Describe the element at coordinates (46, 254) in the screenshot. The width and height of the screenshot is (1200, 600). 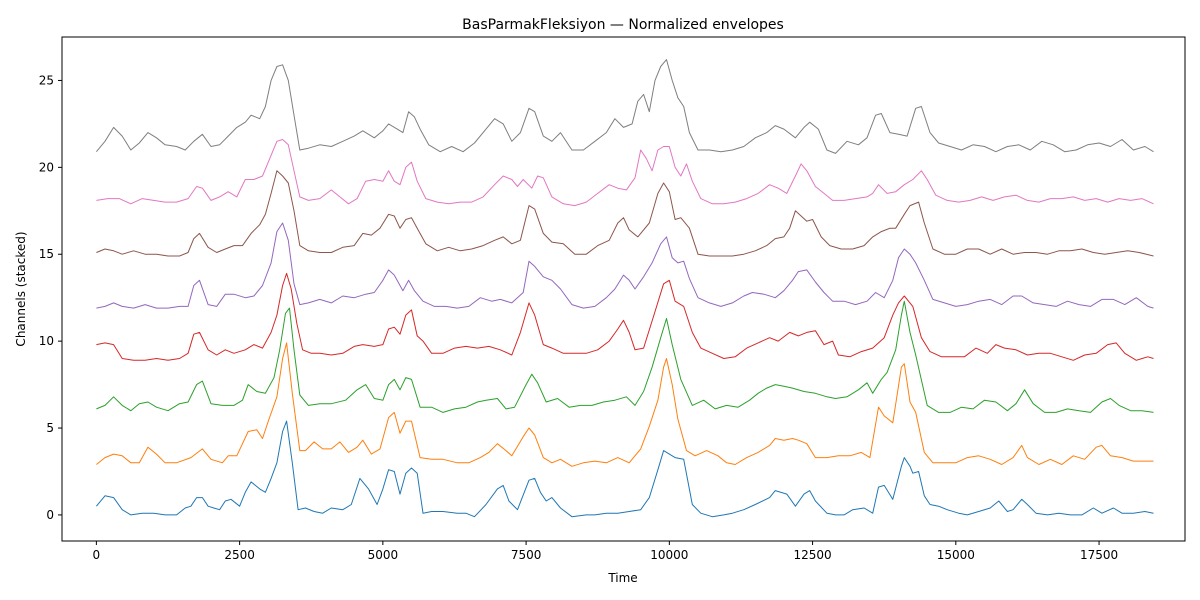
I see `y-tick-label: 15` at that location.